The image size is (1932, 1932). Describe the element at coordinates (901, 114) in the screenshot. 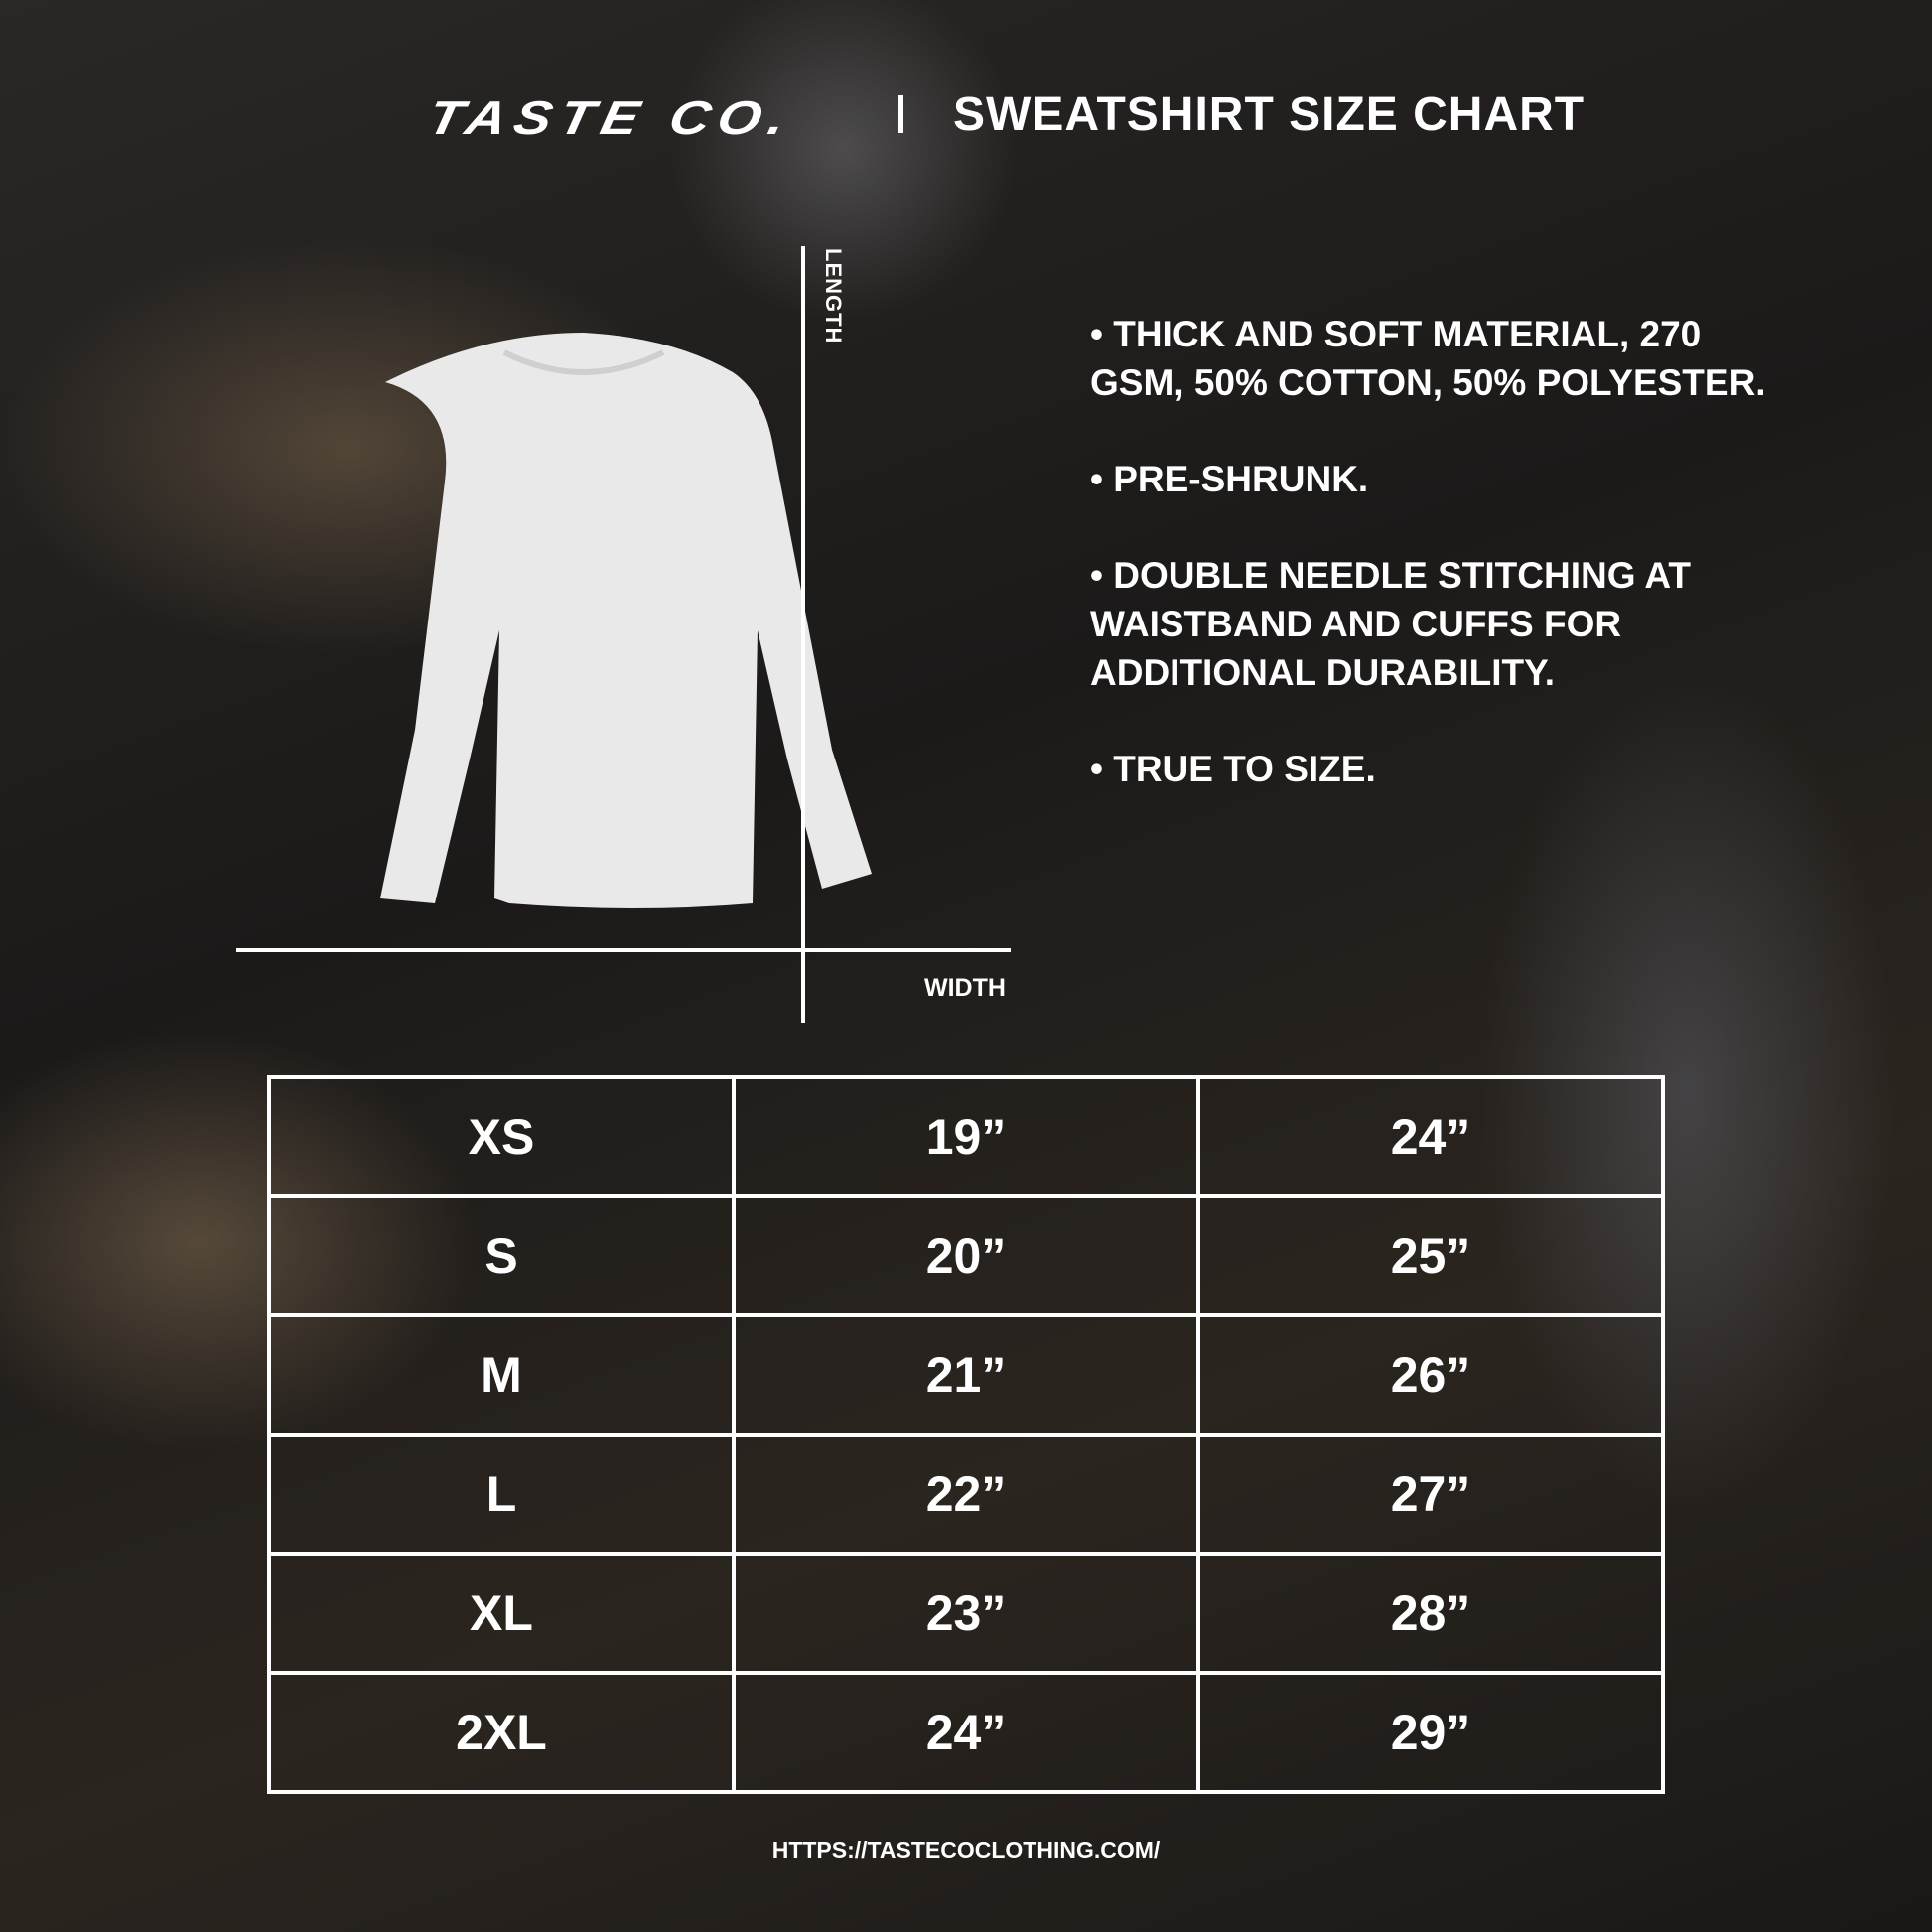

I see `title-divider` at that location.